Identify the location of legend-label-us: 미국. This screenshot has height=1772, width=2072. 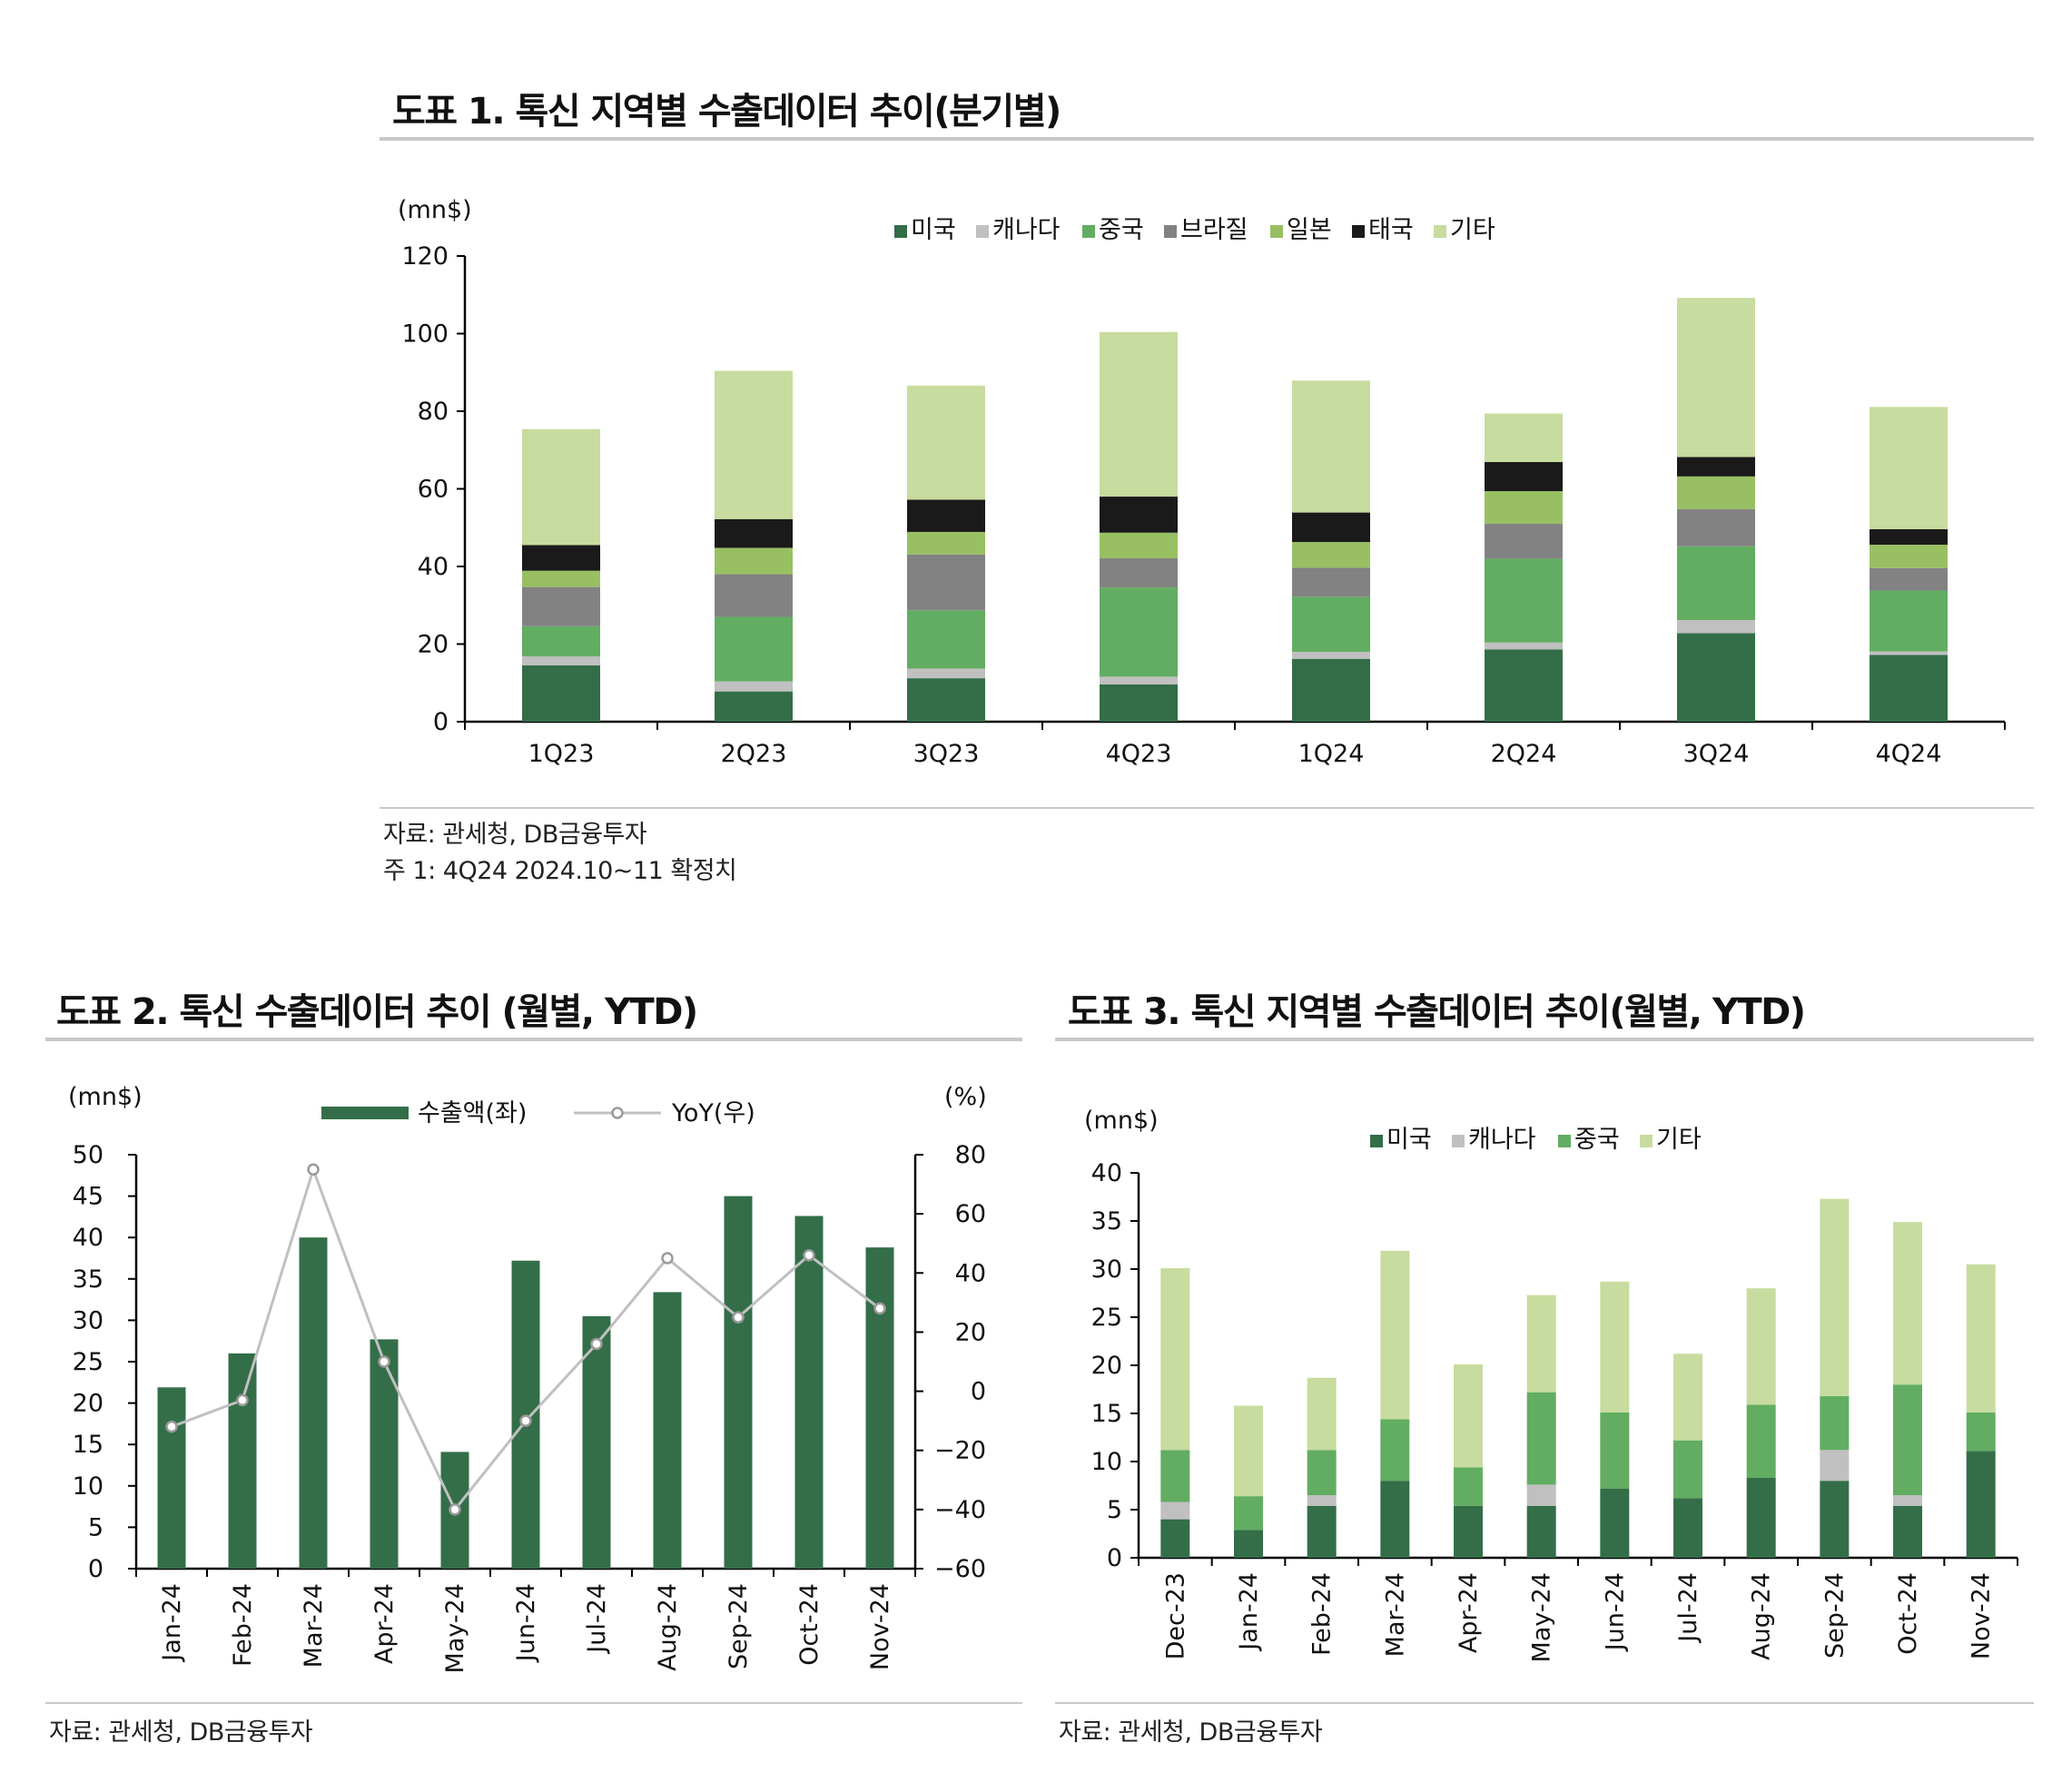
(1409, 1140).